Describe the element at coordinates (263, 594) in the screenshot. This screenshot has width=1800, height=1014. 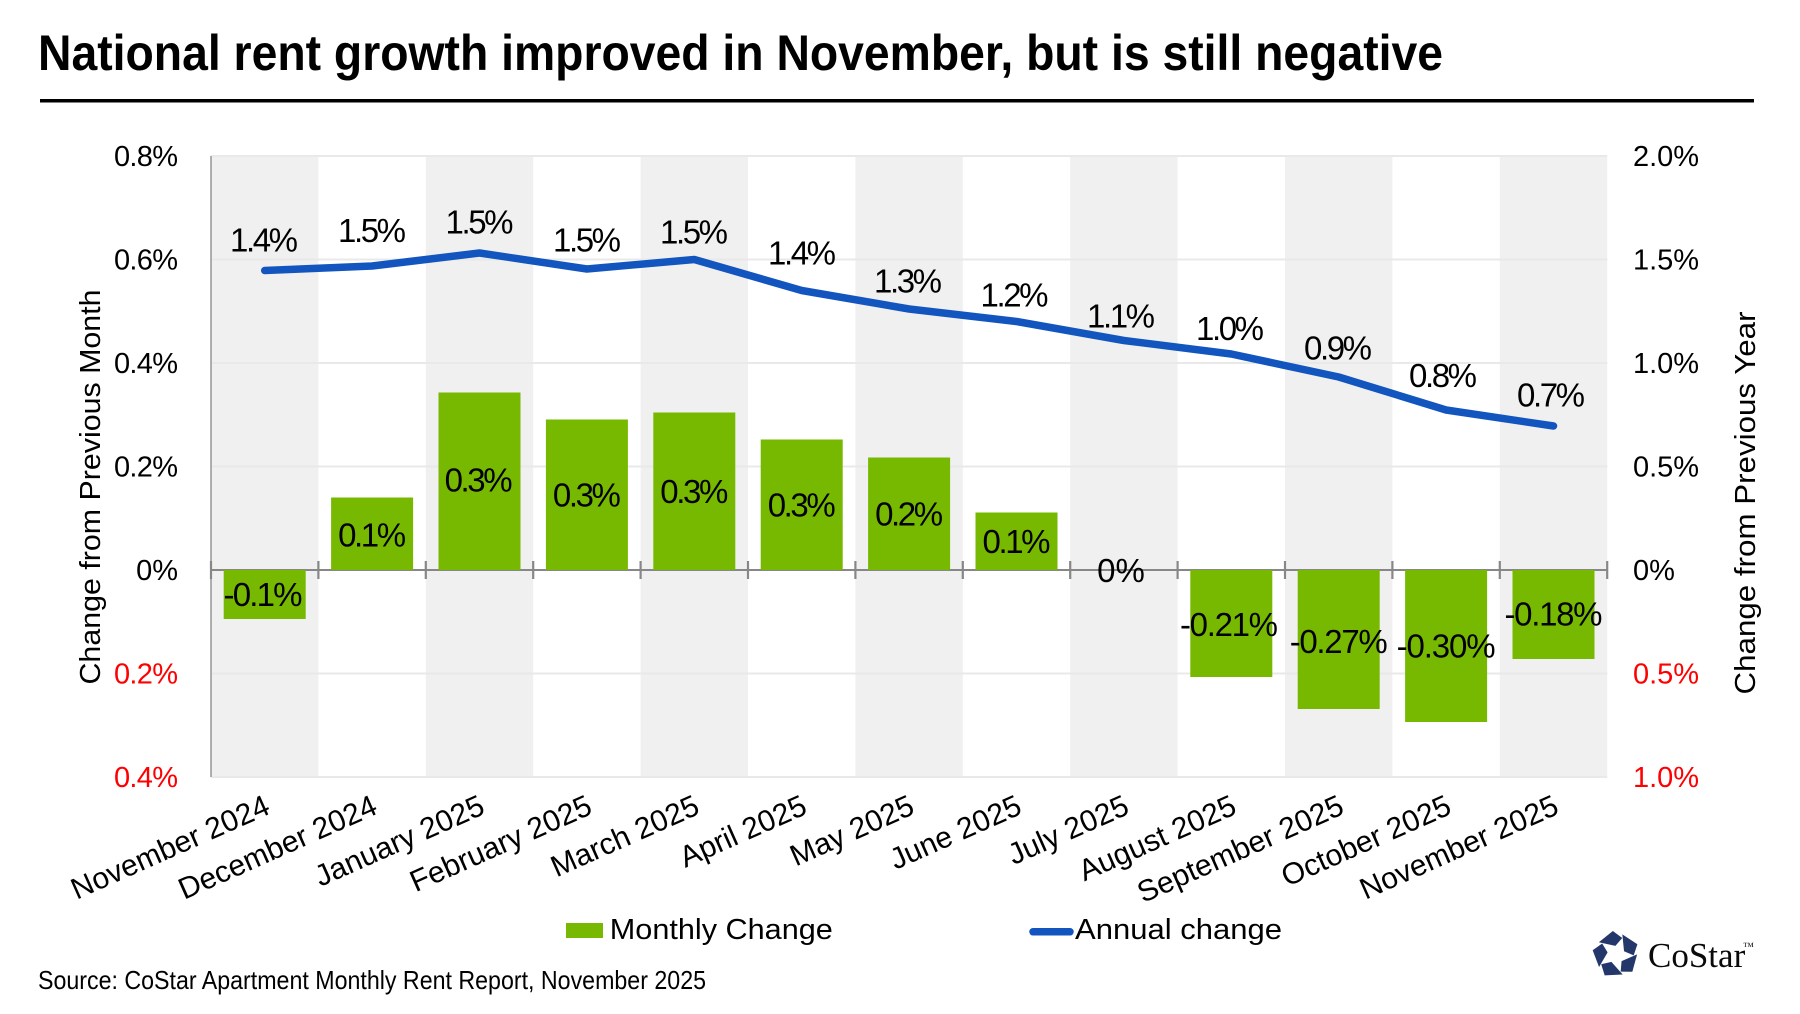
I see `svg-text: -0.1%` at that location.